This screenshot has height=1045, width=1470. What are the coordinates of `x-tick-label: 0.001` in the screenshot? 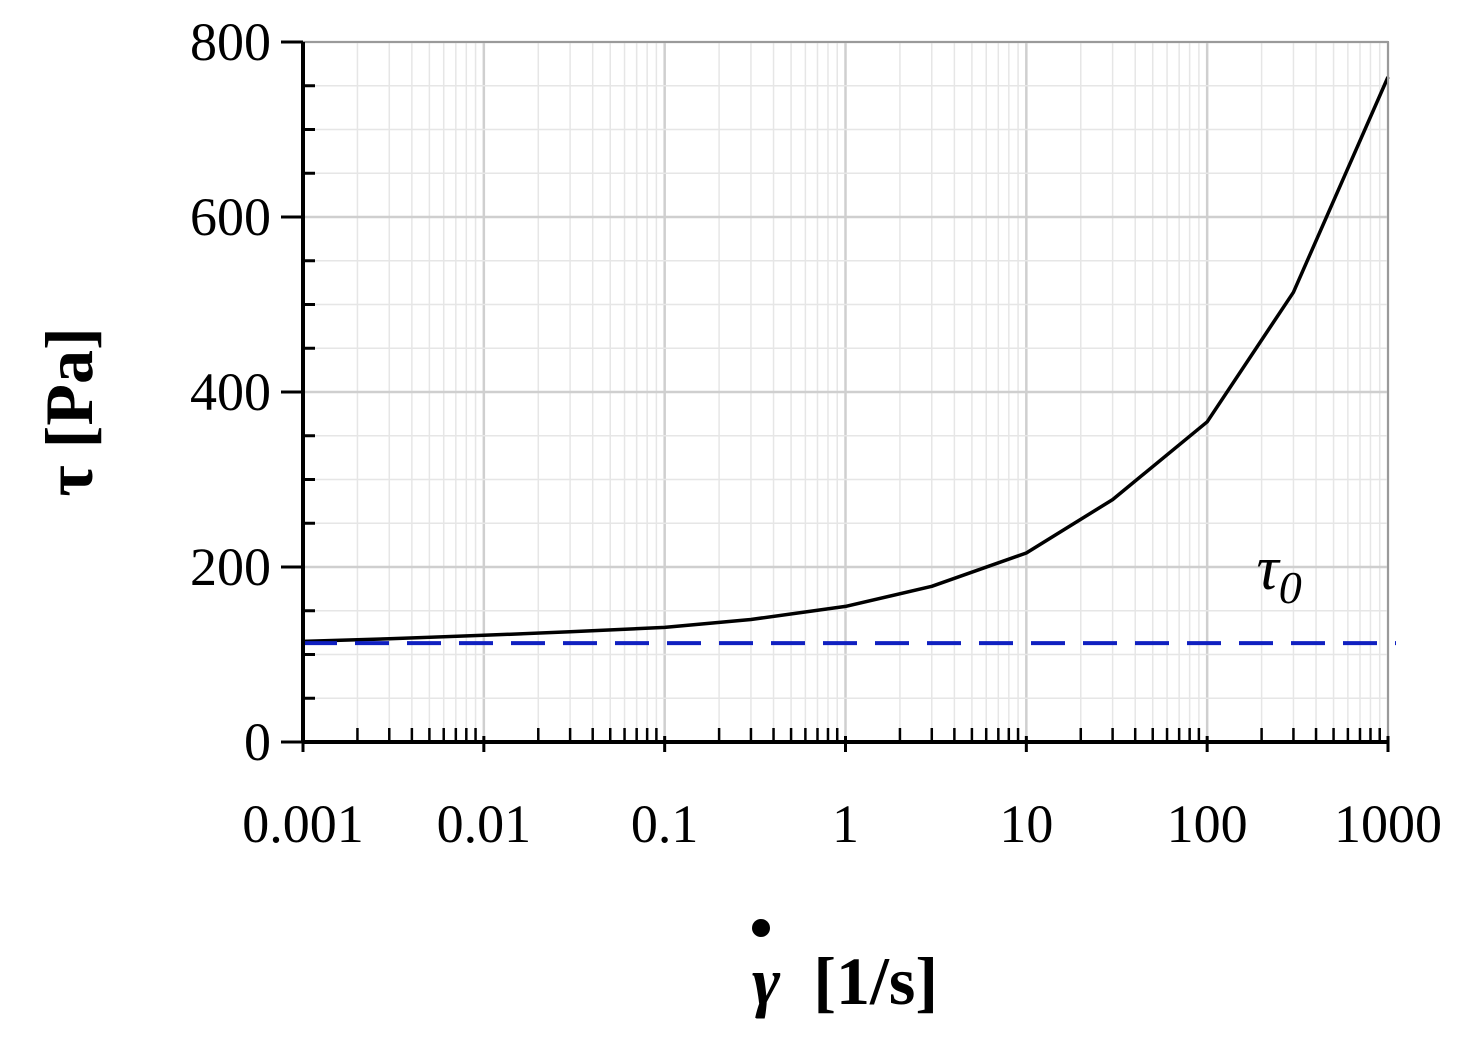 It's located at (303, 824).